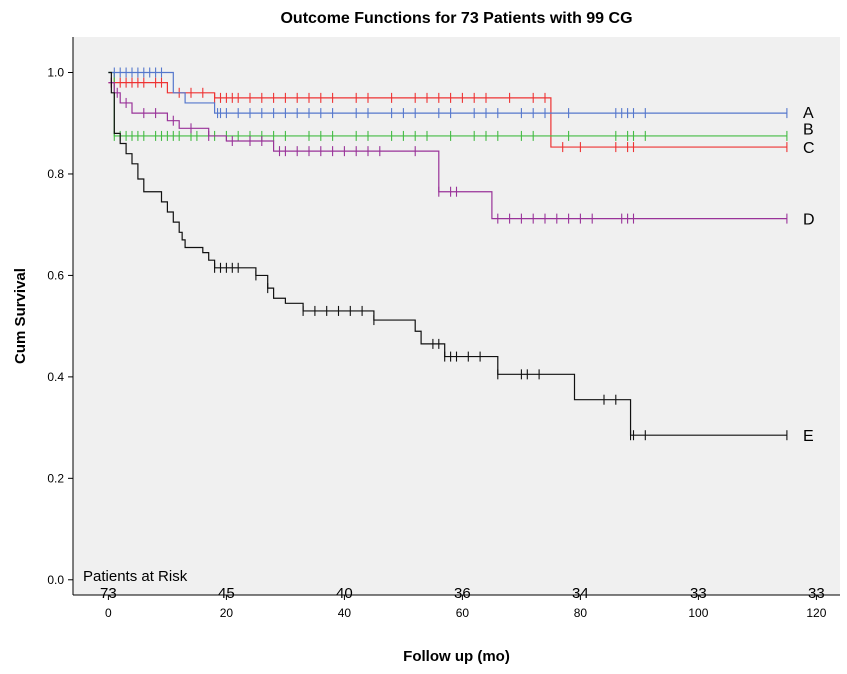 This screenshot has height=674, width=847. What do you see at coordinates (808, 436) in the screenshot?
I see `series-e-label: E` at bounding box center [808, 436].